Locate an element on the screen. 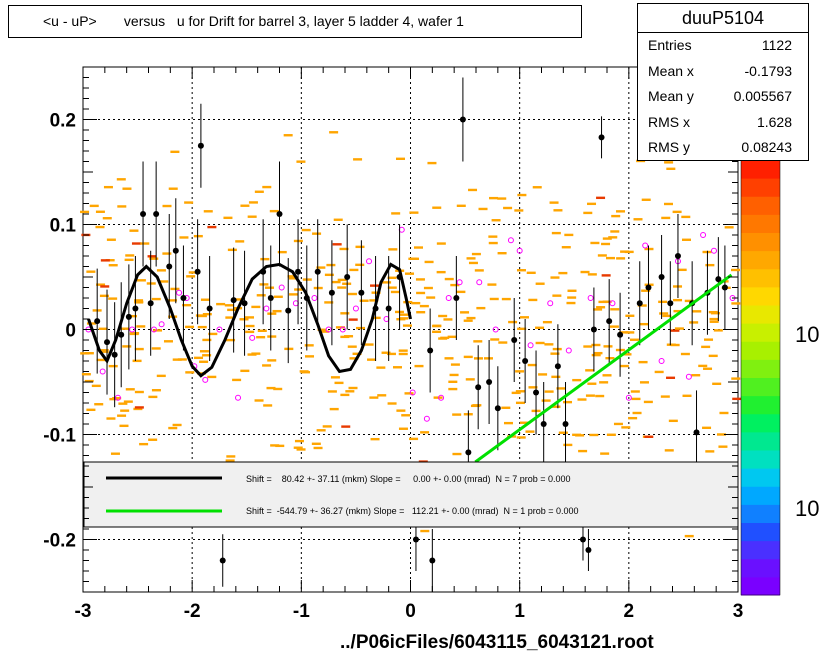  y-tick-label: 0.1 is located at coordinates (63, 226).